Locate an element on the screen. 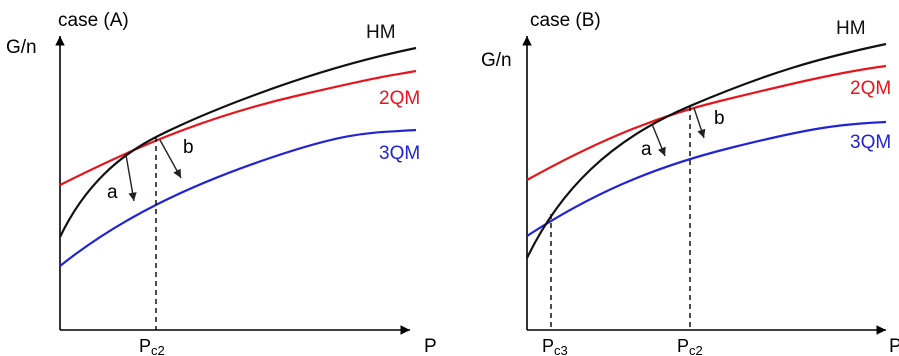 The height and width of the screenshot is (356, 899). panel-b-arrow-b is located at coordinates (699, 123).